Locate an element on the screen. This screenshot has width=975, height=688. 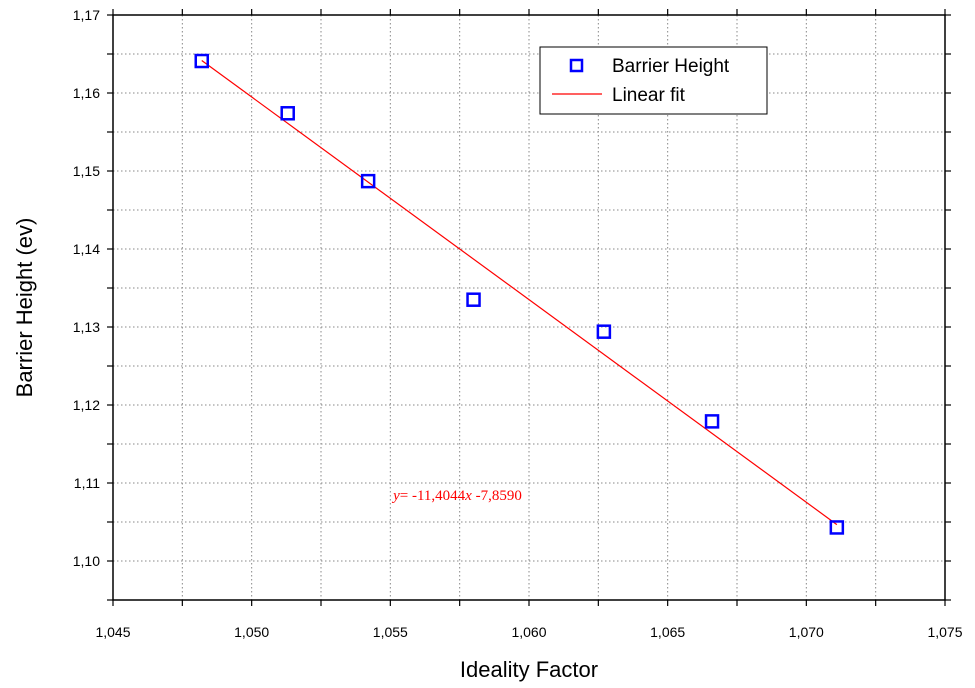
x-tick-label: 1,050 is located at coordinates (251, 632).